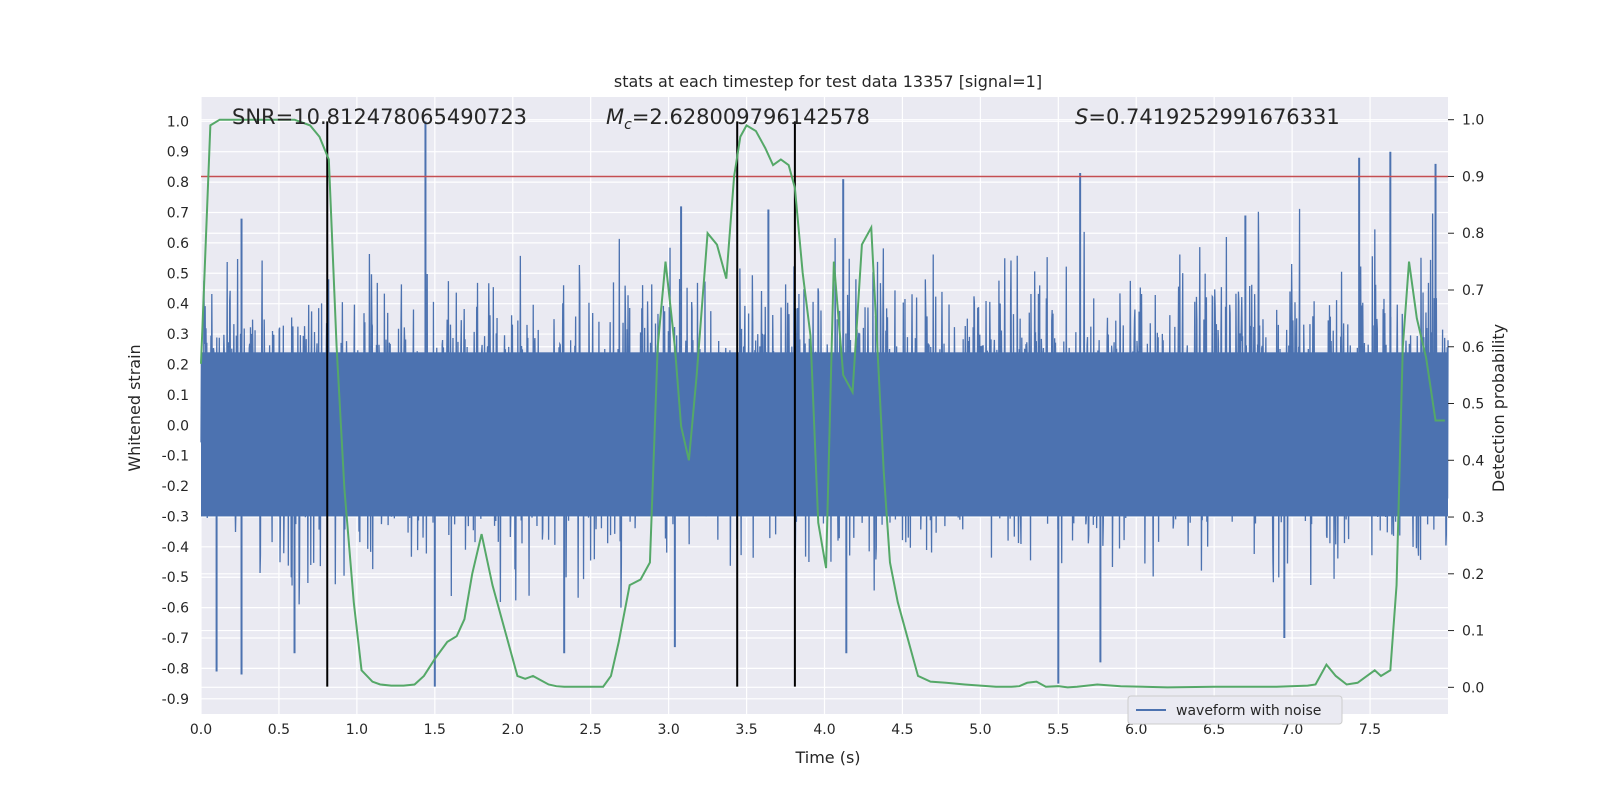  Describe the element at coordinates (178, 213) in the screenshot. I see `y-tick-label-left: 0.7` at that location.